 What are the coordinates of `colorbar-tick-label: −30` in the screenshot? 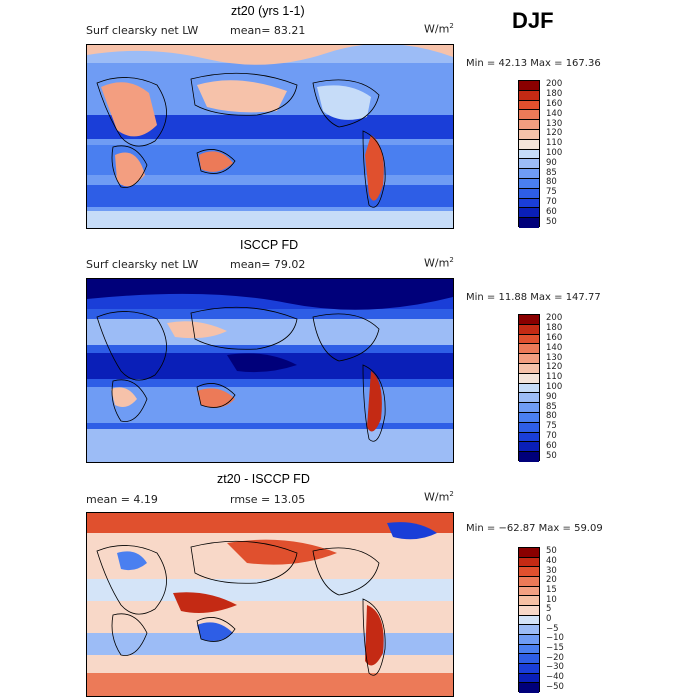 It's located at (555, 667).